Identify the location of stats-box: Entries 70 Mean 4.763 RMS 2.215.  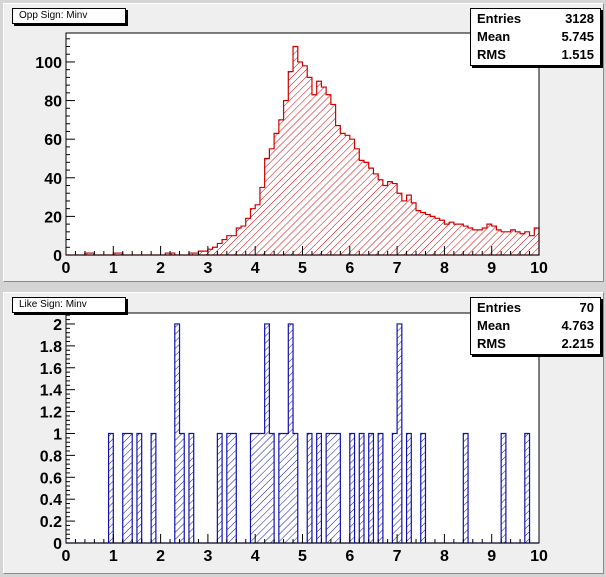
(535, 326).